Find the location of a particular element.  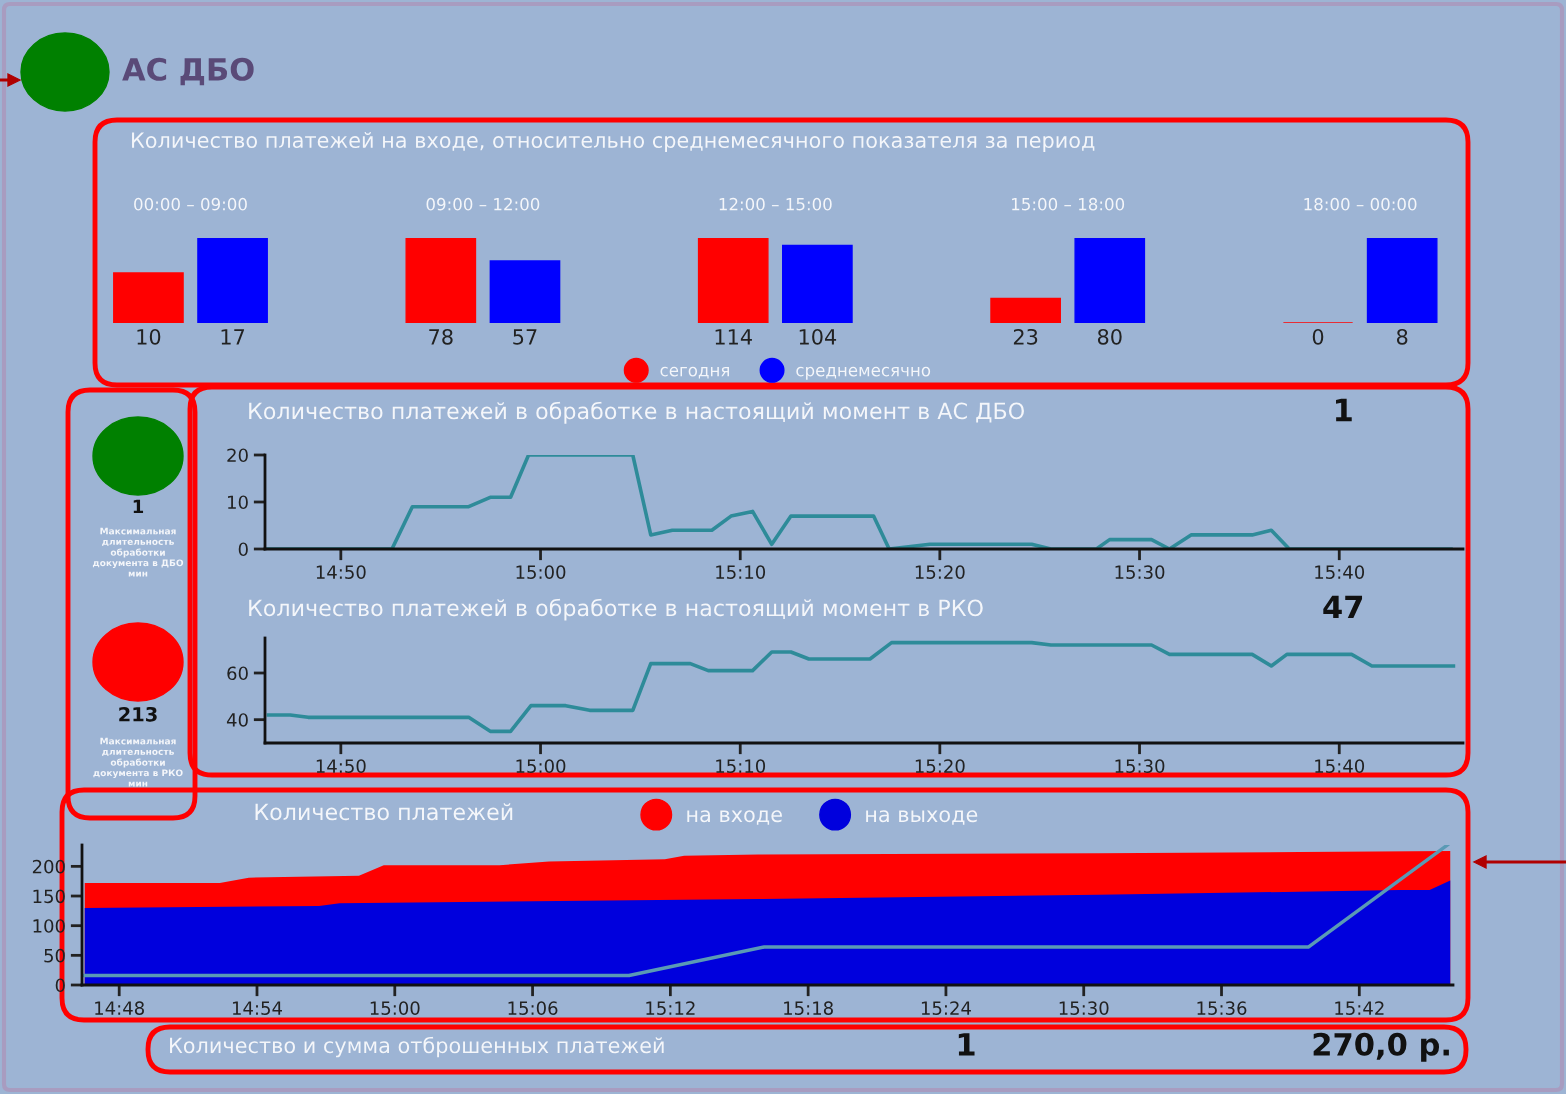

data-label: 78 is located at coordinates (441, 336).